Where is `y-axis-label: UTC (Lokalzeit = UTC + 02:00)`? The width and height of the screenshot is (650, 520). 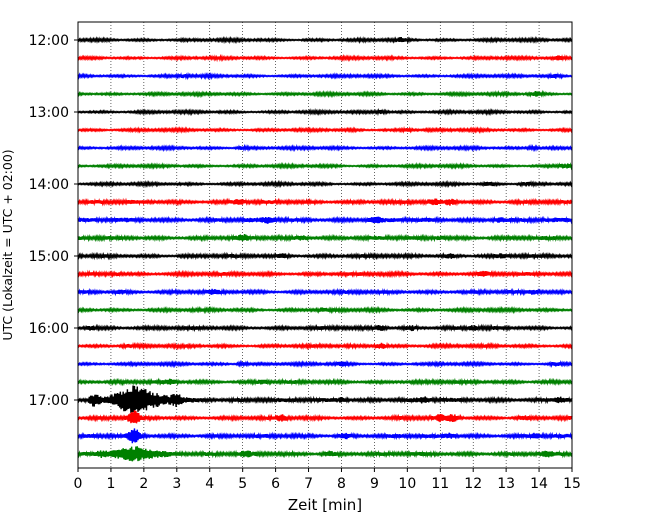 y-axis-label: UTC (Lokalzeit = UTC + 02:00) is located at coordinates (7, 244).